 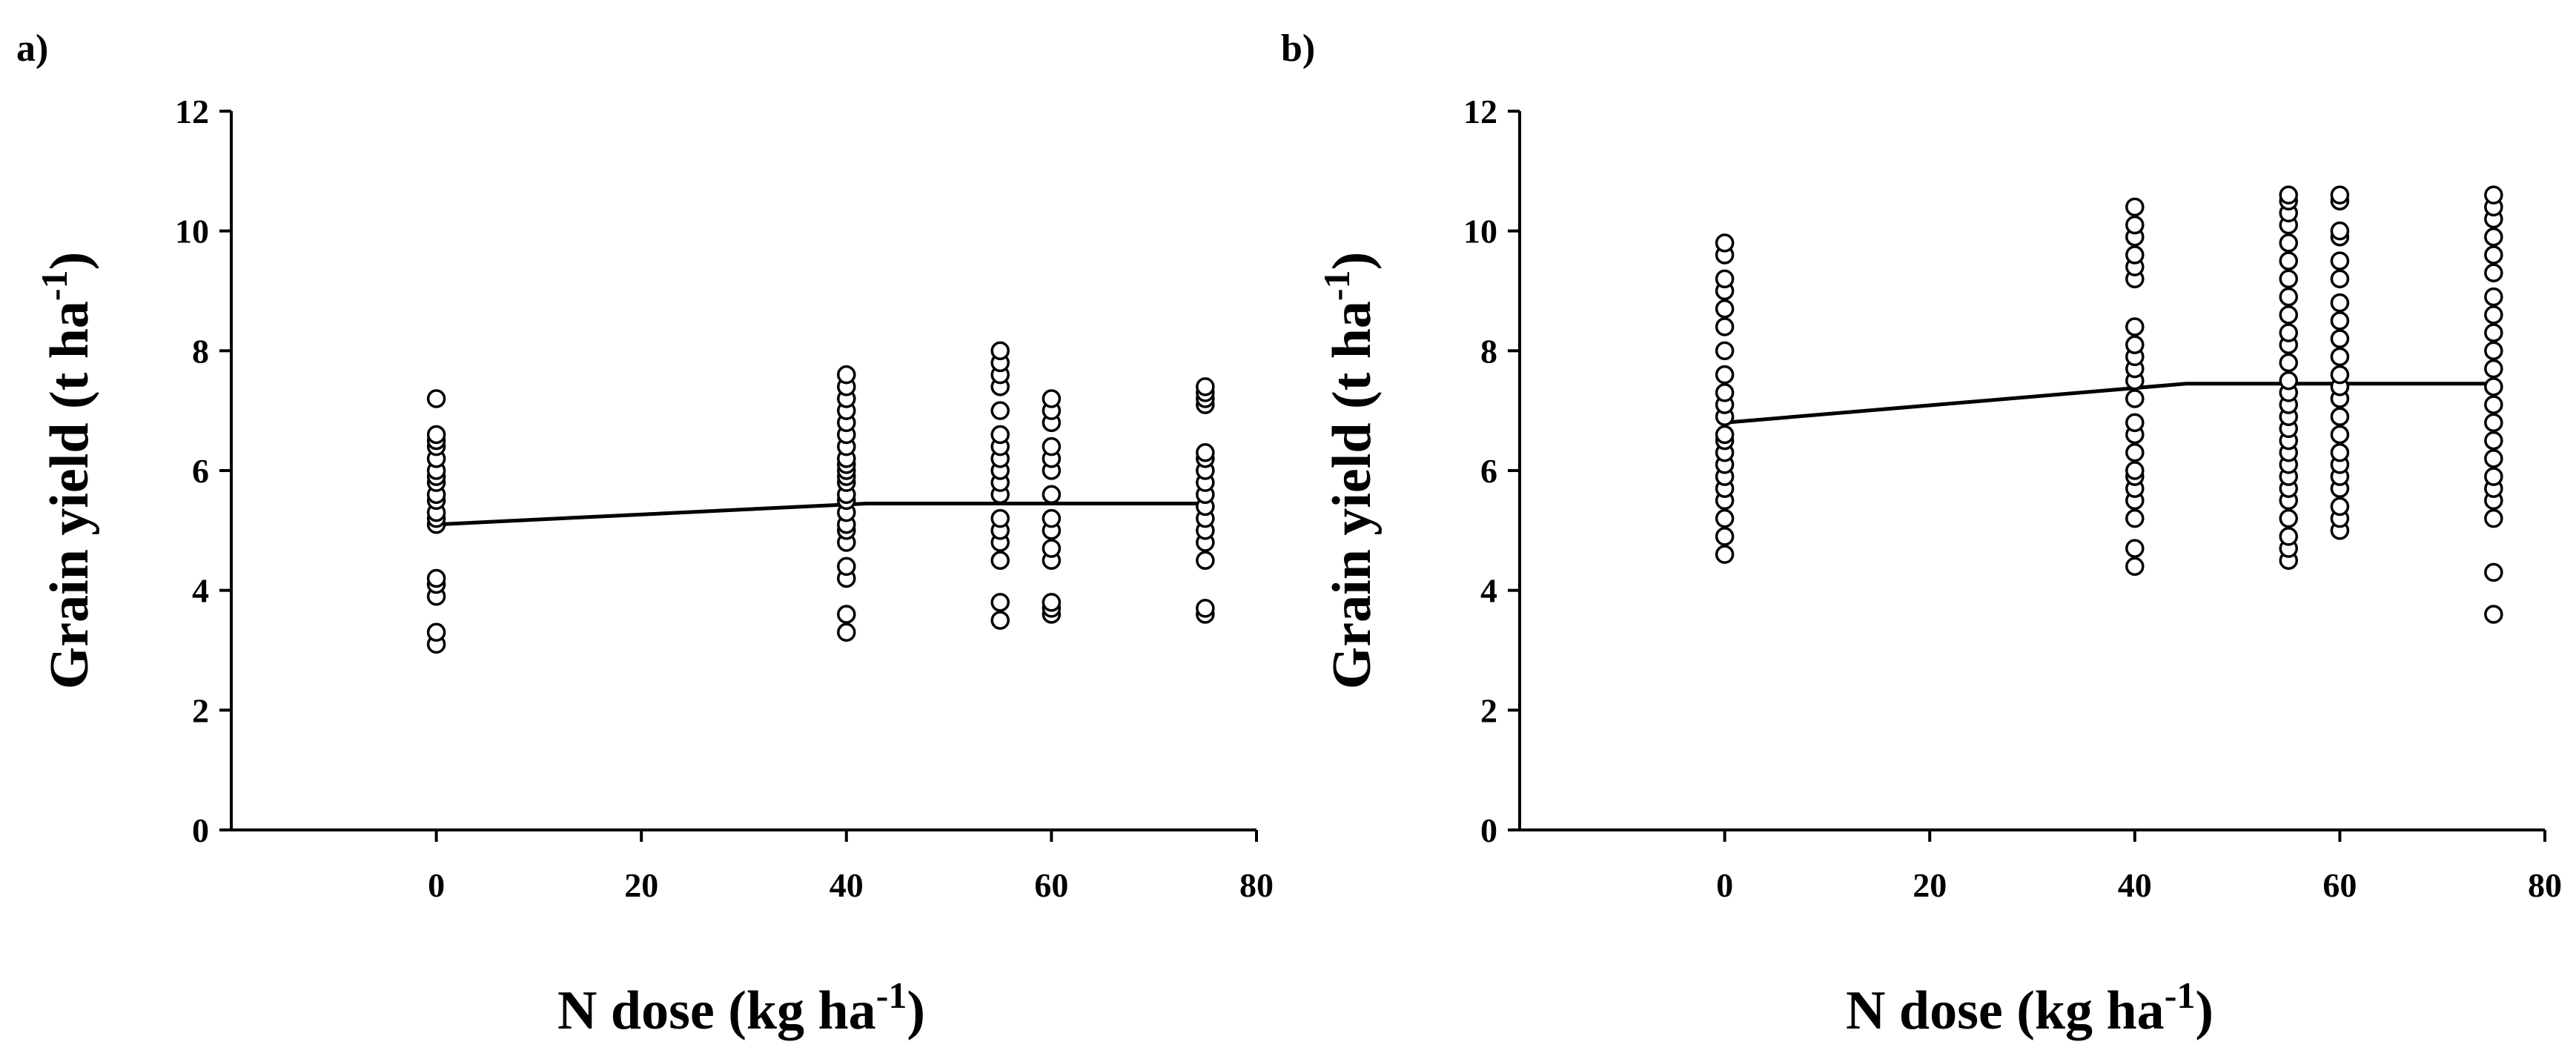 I want to click on x-tick-label: 80, so click(x=2545, y=885).